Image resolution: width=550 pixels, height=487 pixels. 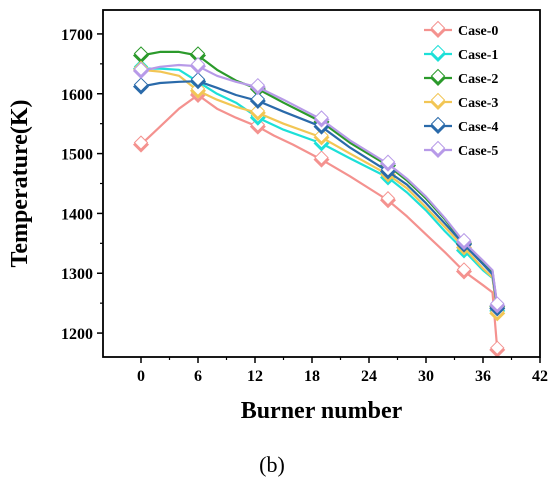 What do you see at coordinates (478, 103) in the screenshot?
I see `legend-label: Case-3` at bounding box center [478, 103].